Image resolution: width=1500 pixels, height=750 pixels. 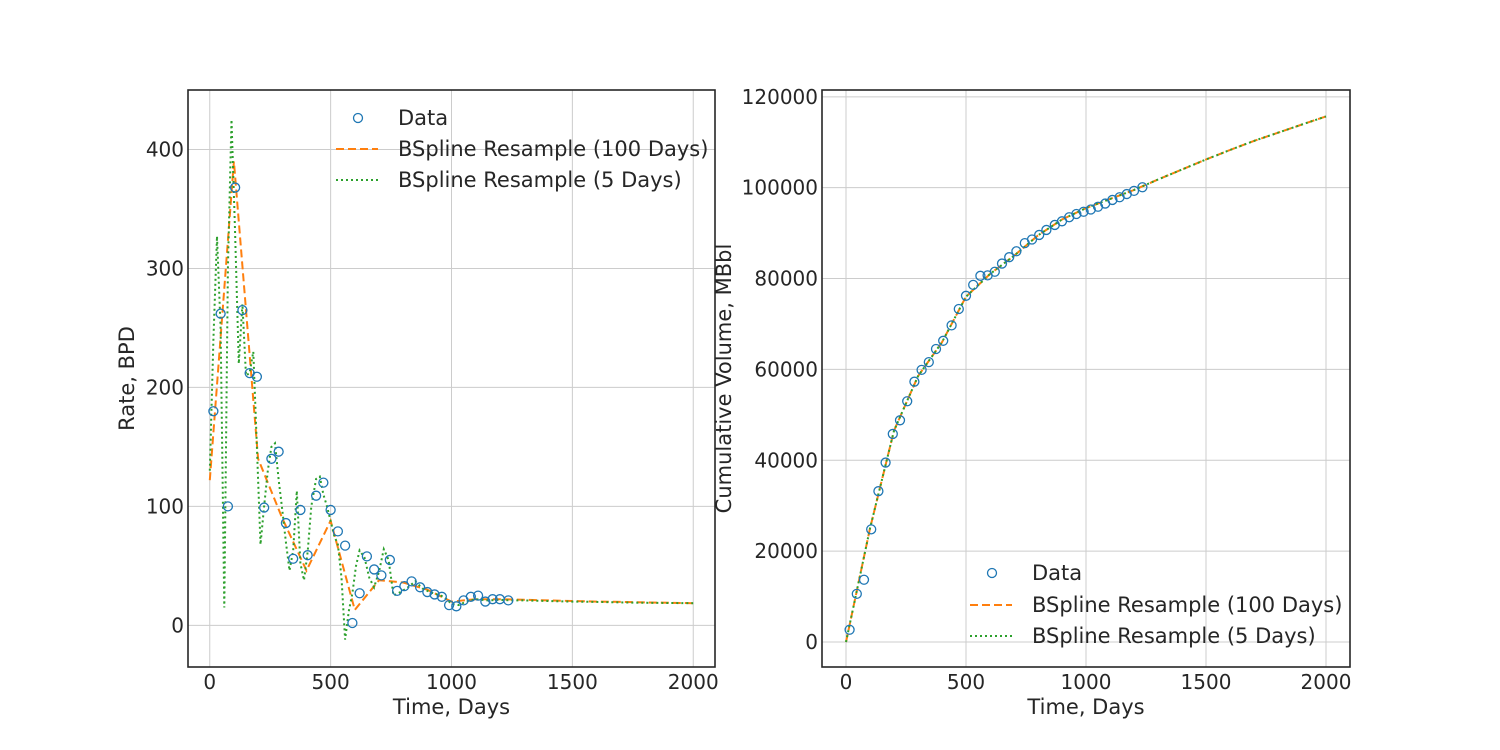 I want to click on y-tick-label: 60000, so click(x=786, y=369).